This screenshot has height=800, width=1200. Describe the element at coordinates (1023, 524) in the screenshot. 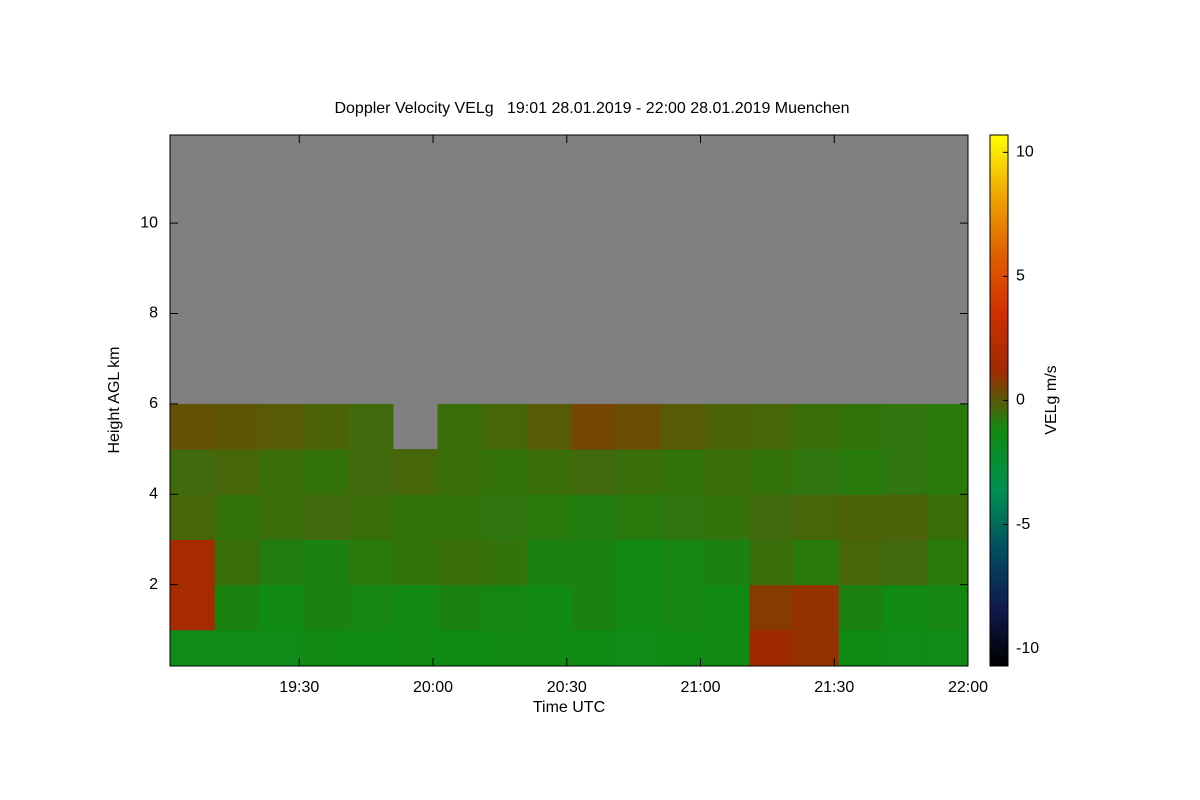

I see `colorbar-tick-label: -5` at that location.